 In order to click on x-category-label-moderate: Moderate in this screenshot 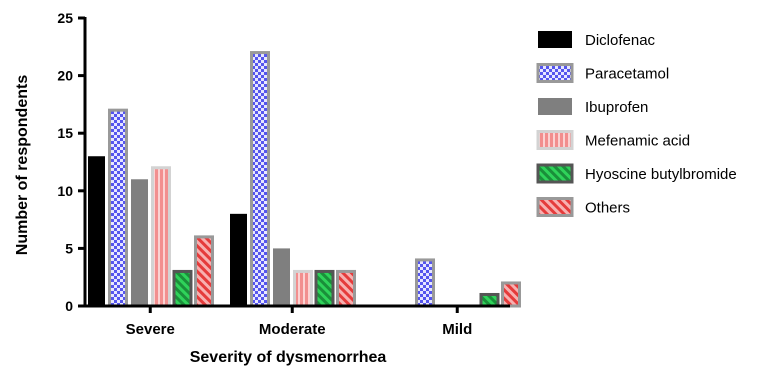, I will do `click(292, 329)`.